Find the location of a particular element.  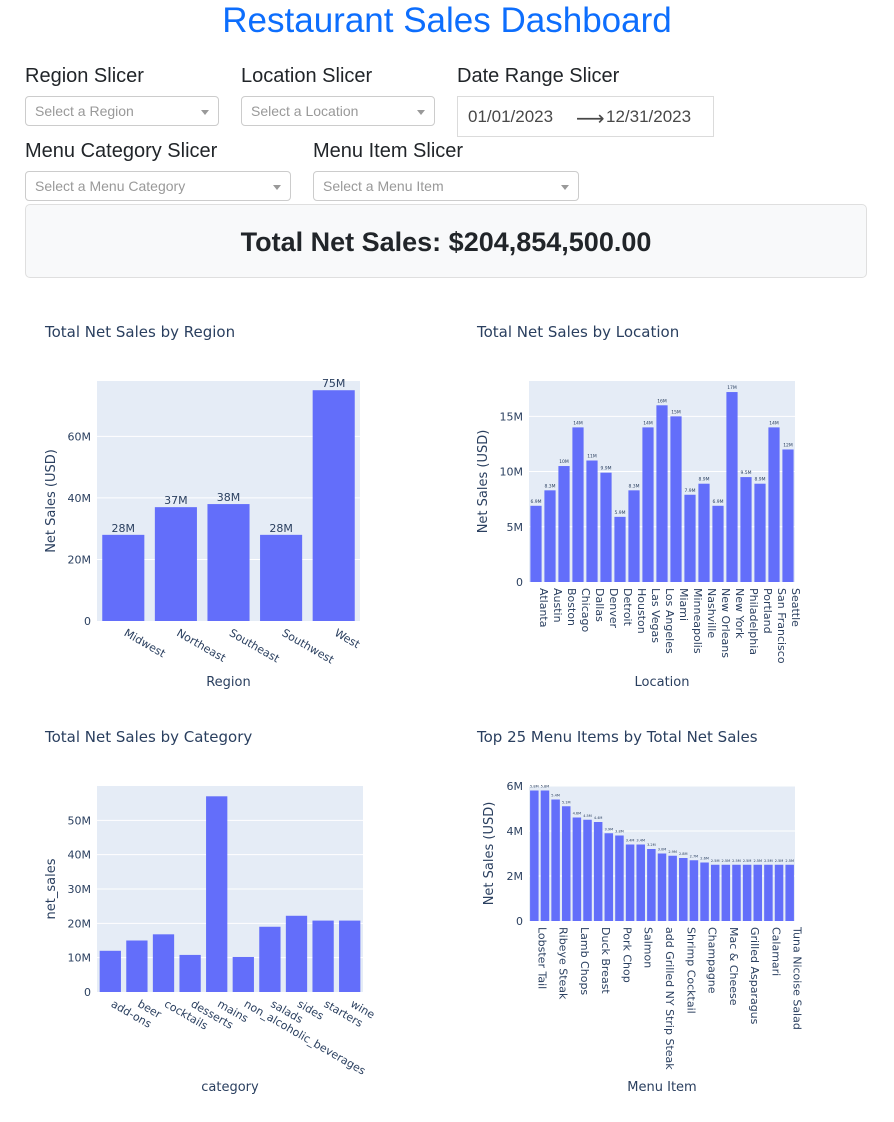

category-dropdown: Select a Menu Category is located at coordinates (158, 186).